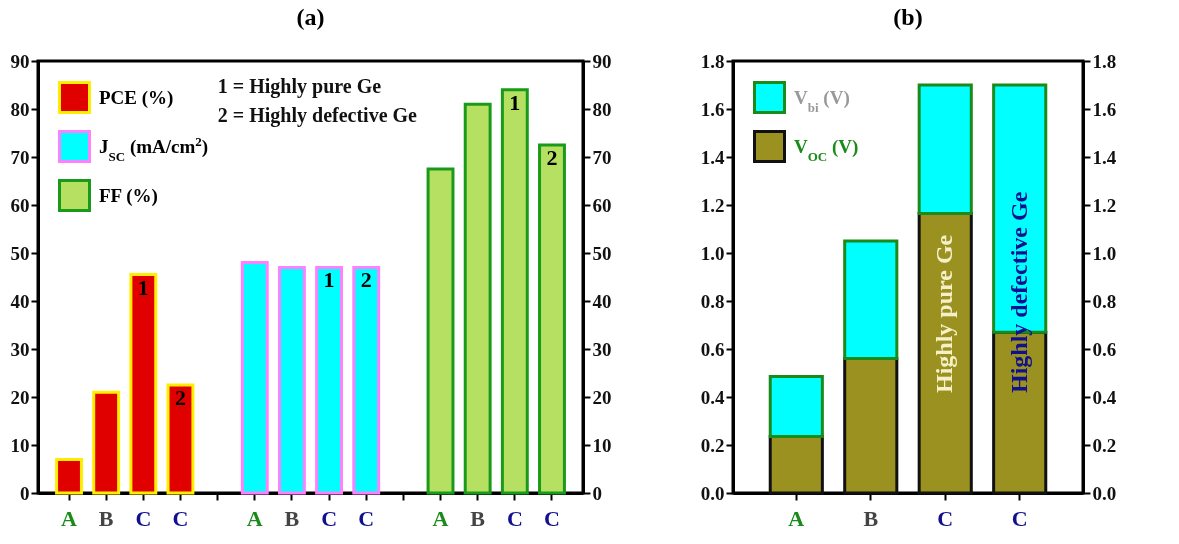 The image size is (1179, 544). What do you see at coordinates (712, 301) in the screenshot?
I see `y-tick-label: 0.8` at bounding box center [712, 301].